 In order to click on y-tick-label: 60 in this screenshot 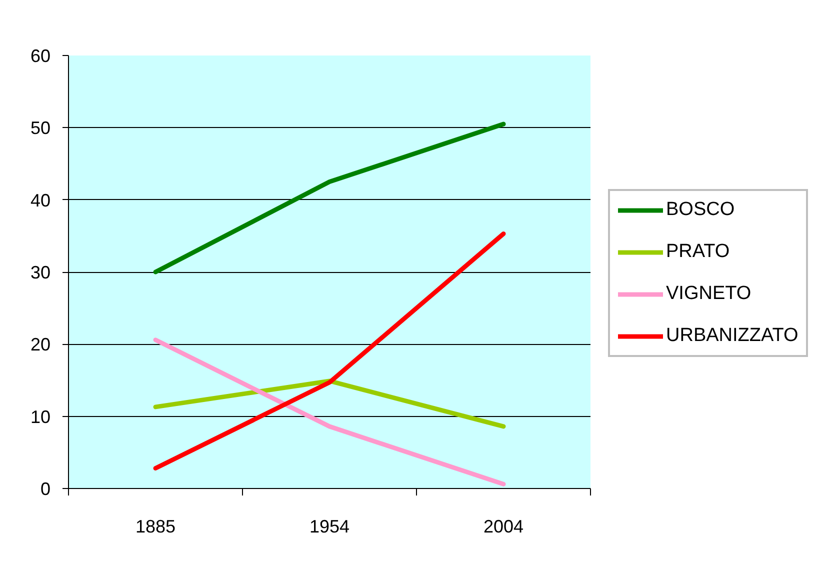, I will do `click(40, 56)`.